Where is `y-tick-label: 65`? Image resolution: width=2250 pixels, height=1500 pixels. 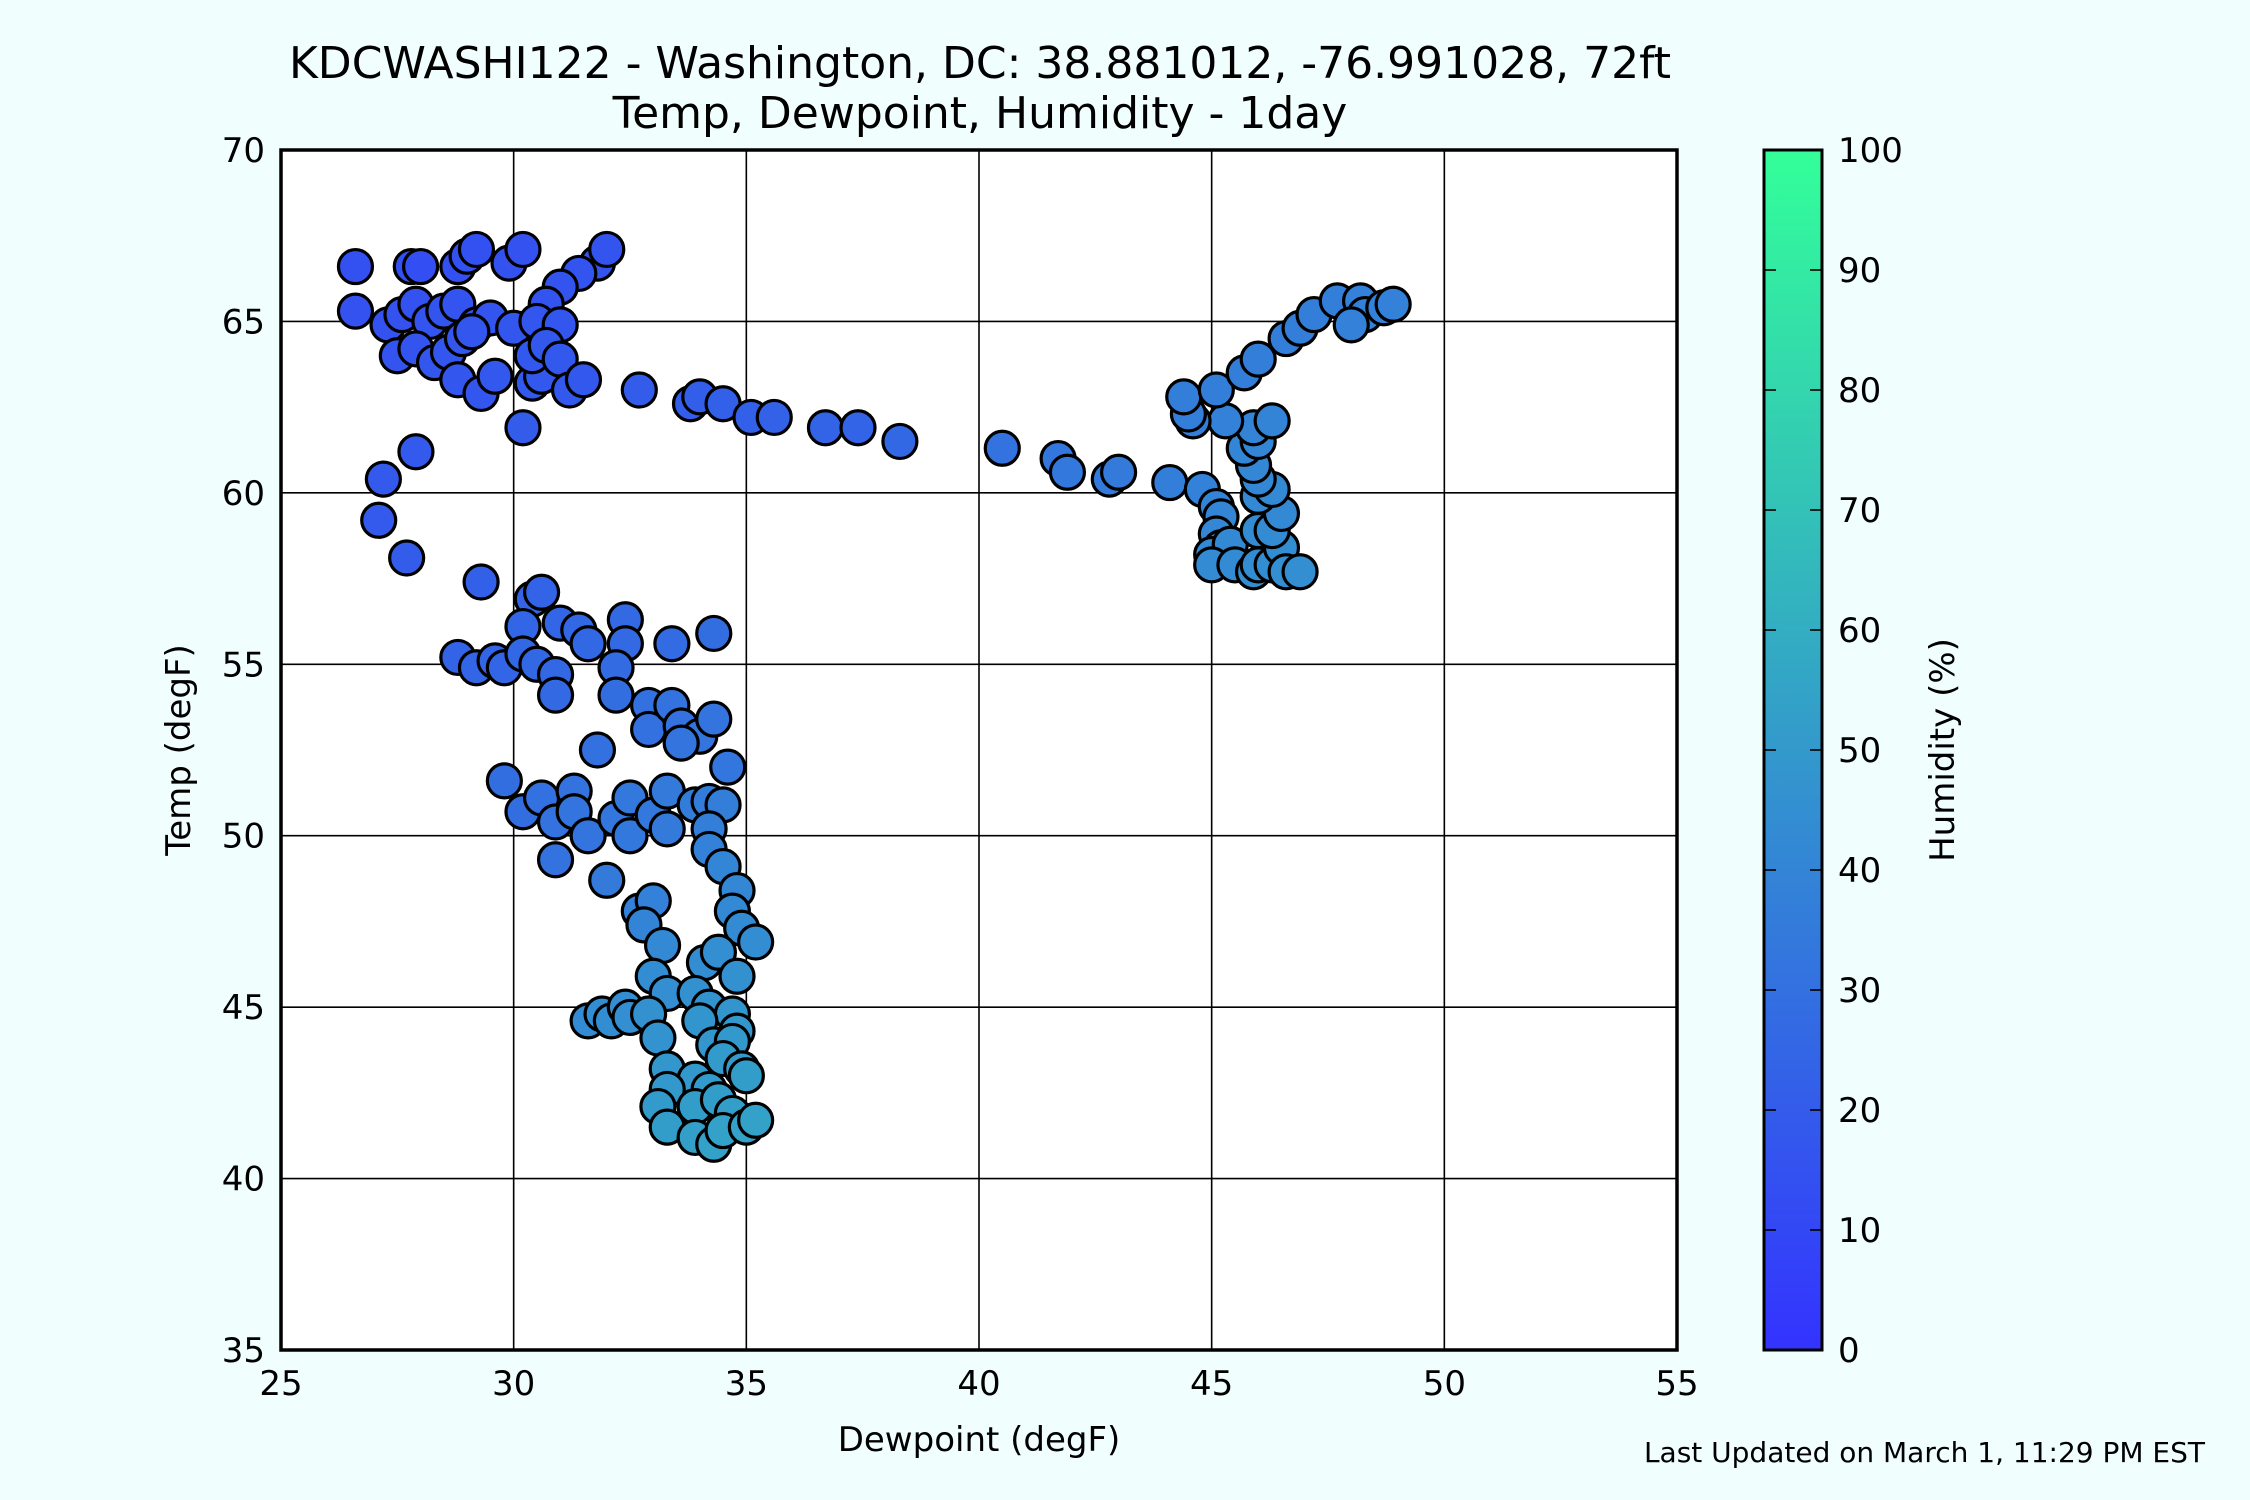 y-tick-label: 65 is located at coordinates (243, 322).